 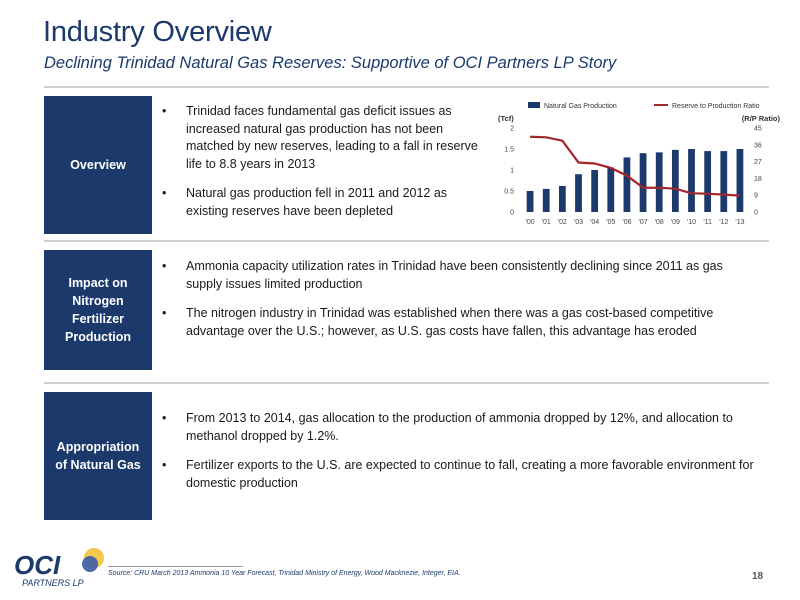 I want to click on x-tick-label: '03, so click(x=578, y=222).